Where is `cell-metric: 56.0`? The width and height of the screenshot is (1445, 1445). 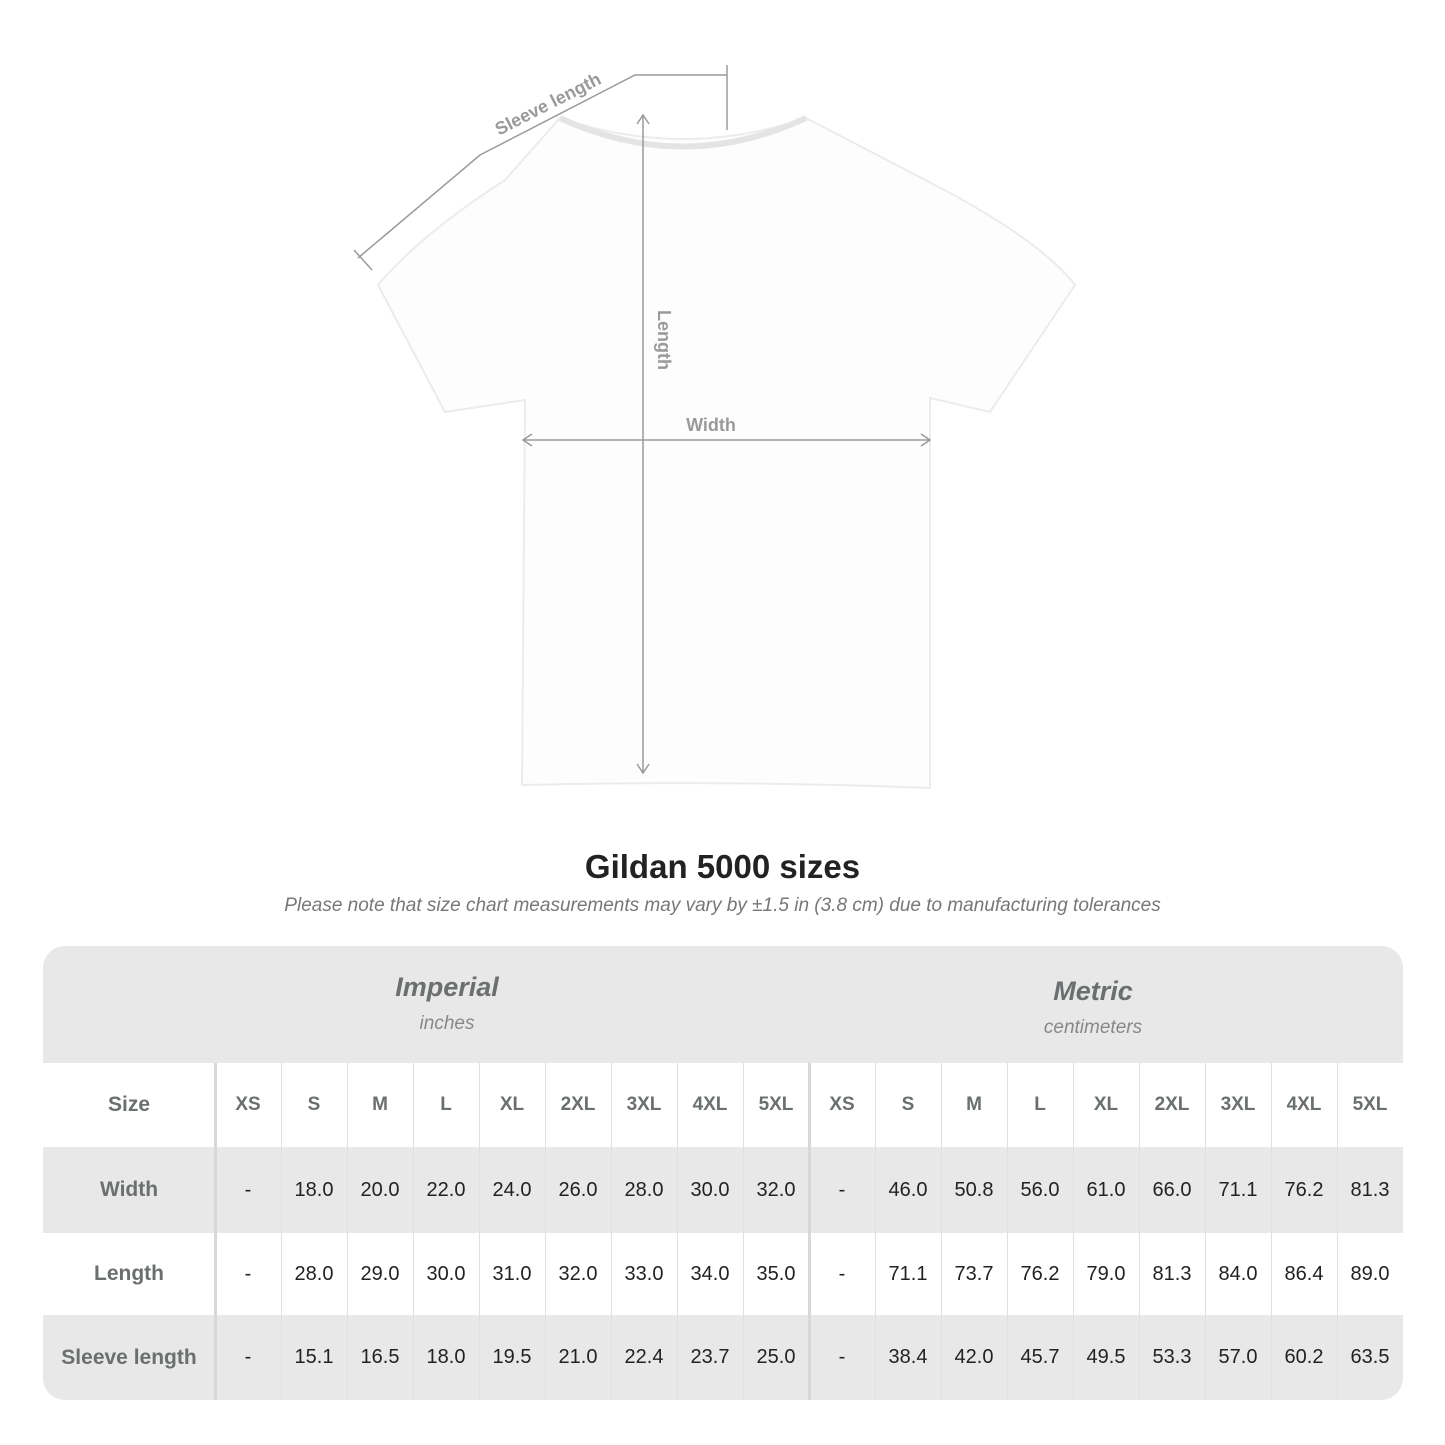
cell-metric: 56.0 is located at coordinates (1040, 1189).